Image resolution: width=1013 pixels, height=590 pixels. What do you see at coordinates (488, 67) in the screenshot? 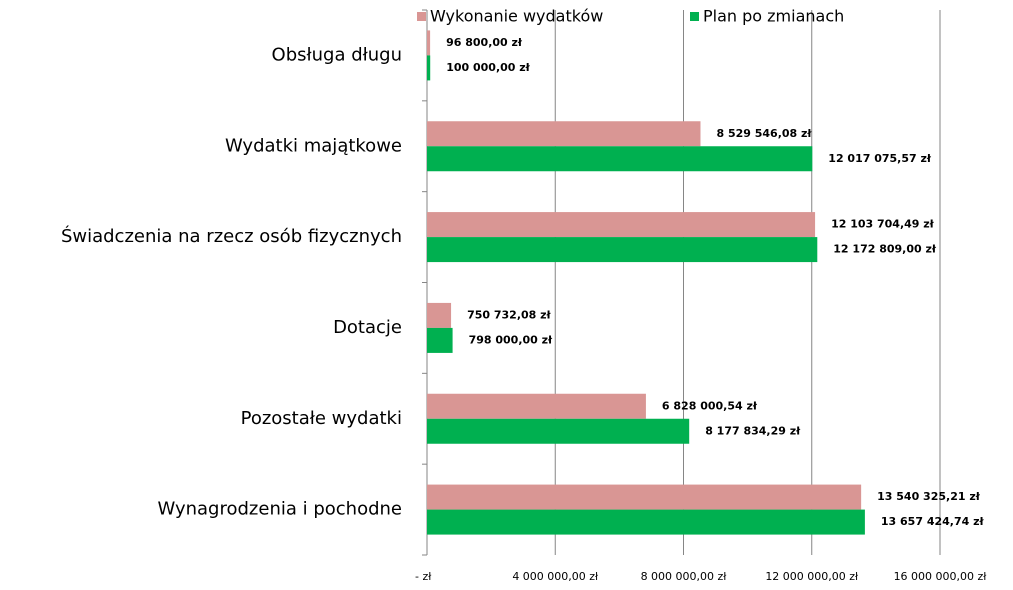
I see `value-label: 100 000,00 zł` at bounding box center [488, 67].